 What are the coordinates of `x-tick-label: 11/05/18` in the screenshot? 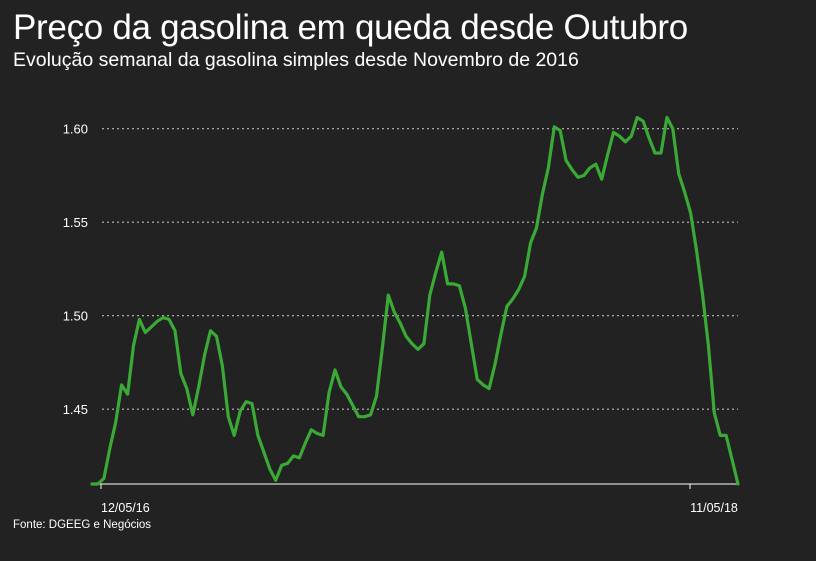 It's located at (714, 508).